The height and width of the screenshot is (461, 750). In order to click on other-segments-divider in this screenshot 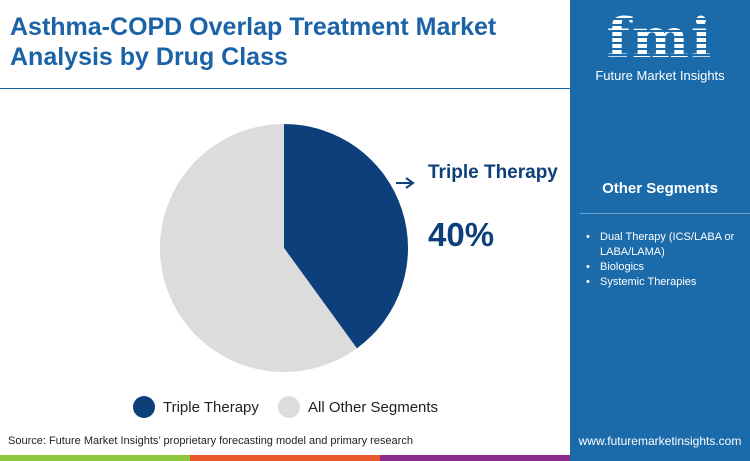, I will do `click(665, 213)`.